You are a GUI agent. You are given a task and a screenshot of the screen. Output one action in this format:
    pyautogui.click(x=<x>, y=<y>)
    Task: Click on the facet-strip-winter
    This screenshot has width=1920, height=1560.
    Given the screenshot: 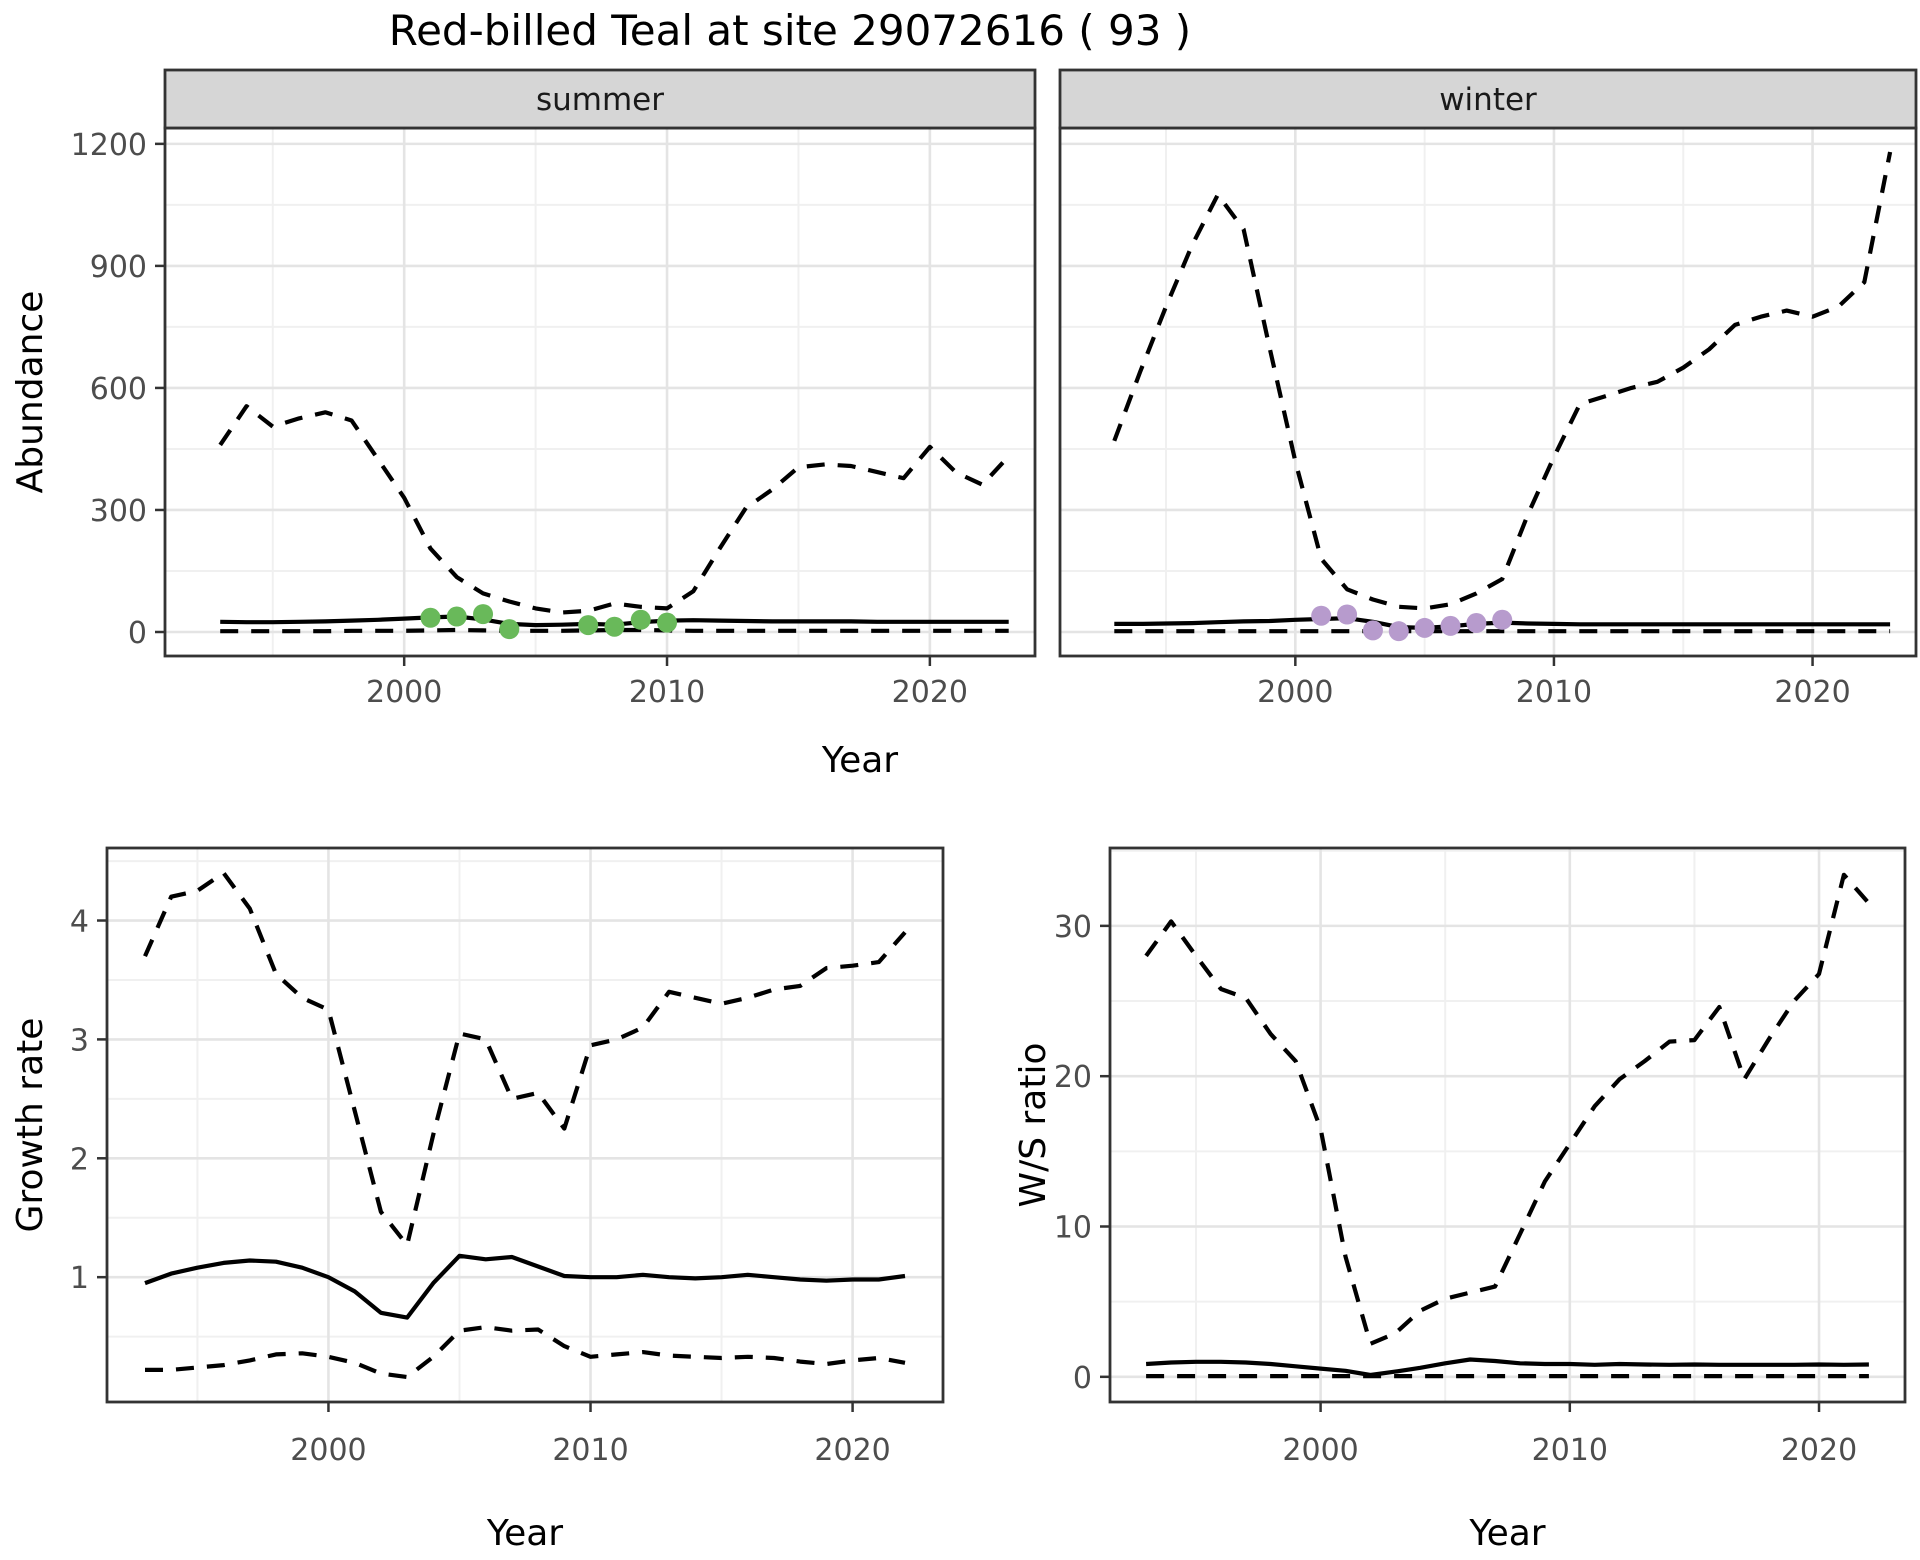 What is the action you would take?
    pyautogui.click(x=1488, y=99)
    